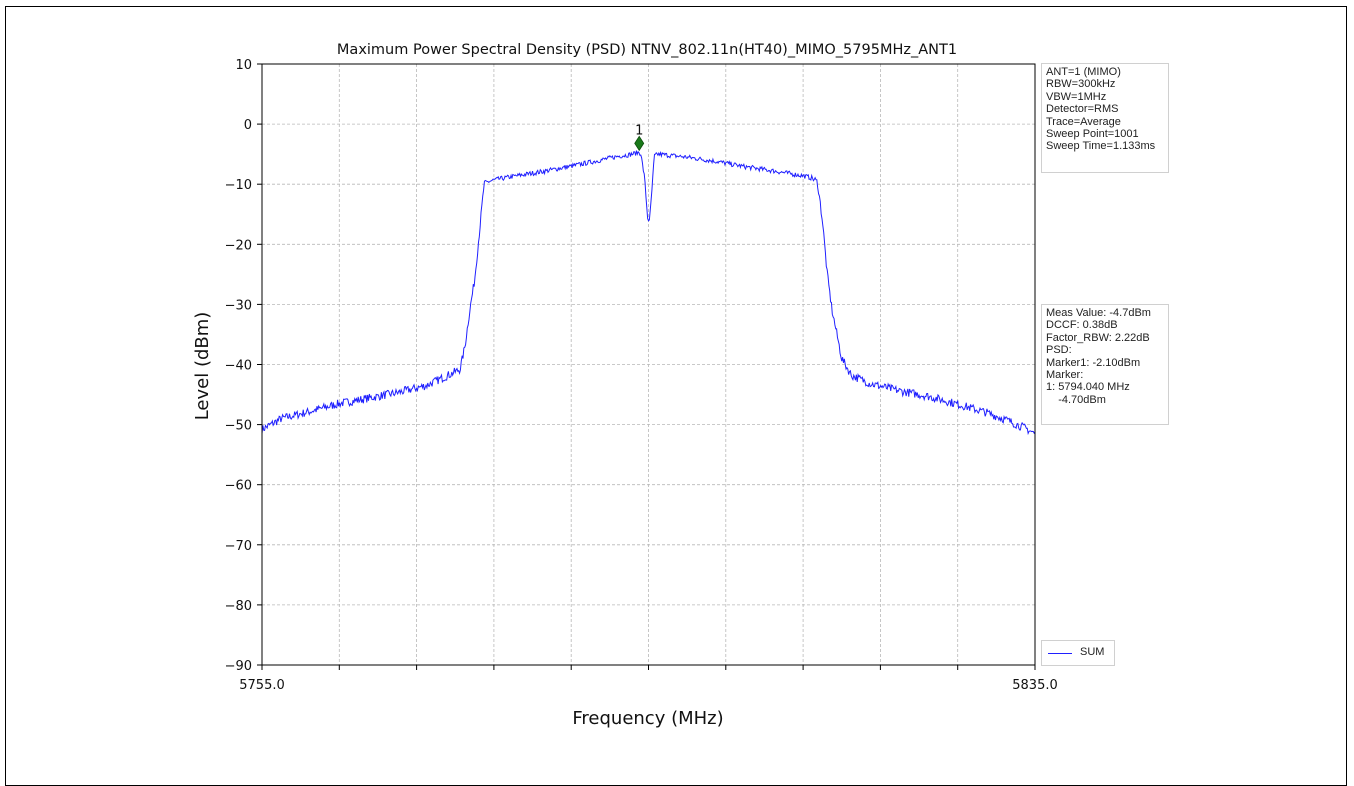 This screenshot has height=786, width=1354. Describe the element at coordinates (639, 143) in the screenshot. I see `marker-1-diamond` at that location.